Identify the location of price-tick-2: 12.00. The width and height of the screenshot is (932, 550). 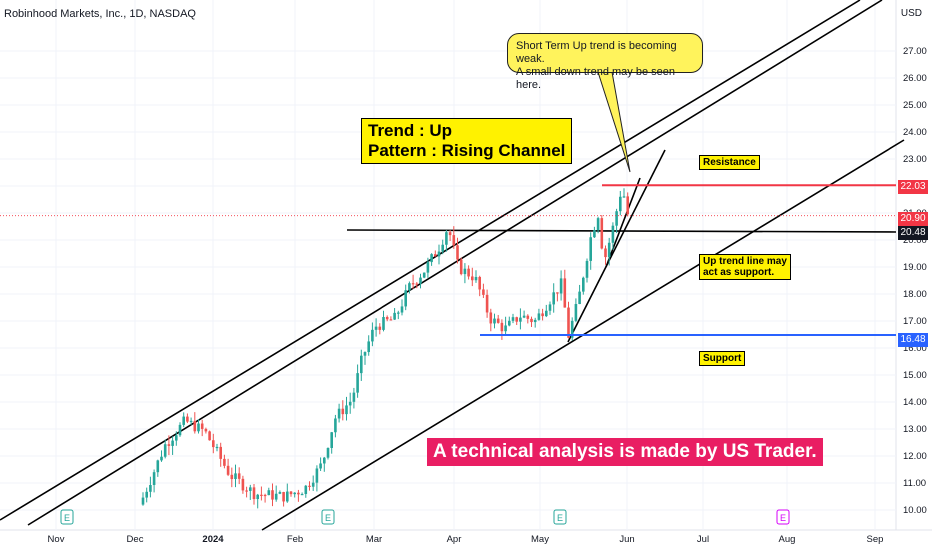
(915, 456).